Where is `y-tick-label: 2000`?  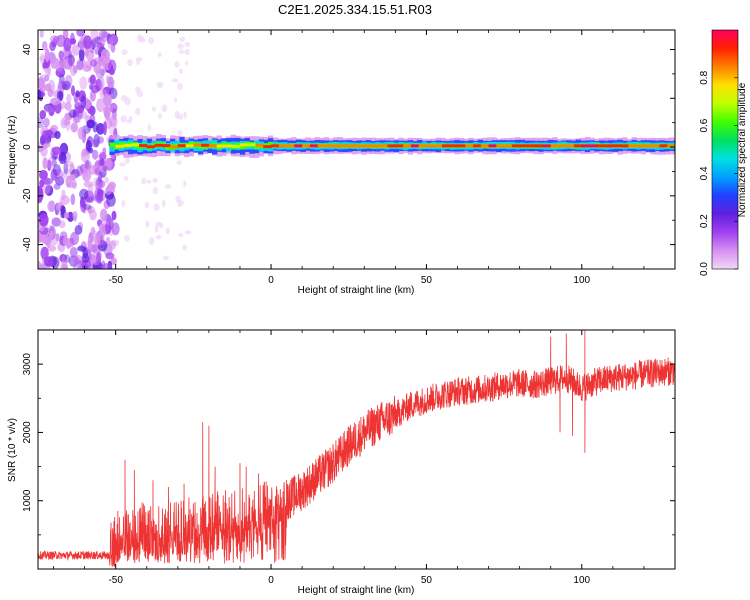 y-tick-label: 2000 is located at coordinates (27, 432).